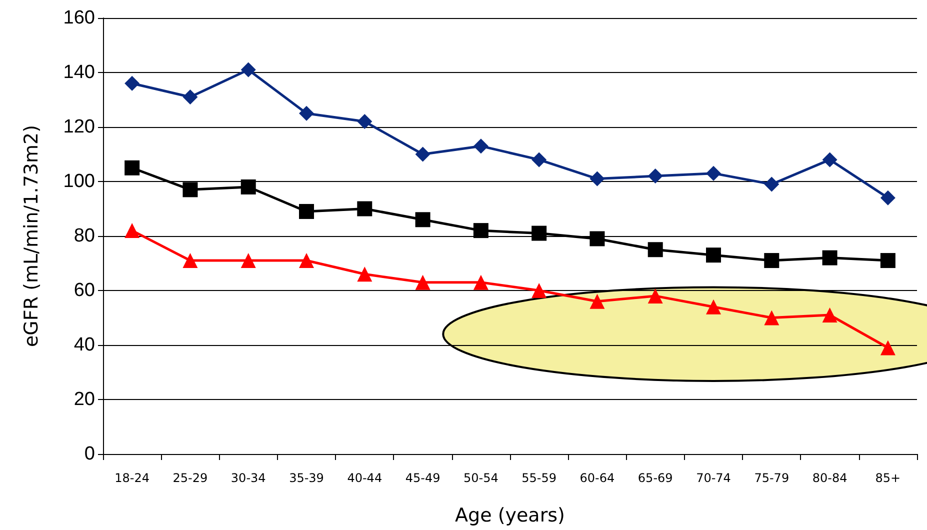 The width and height of the screenshot is (927, 530). I want to click on y-tick-label: 40, so click(84, 345).